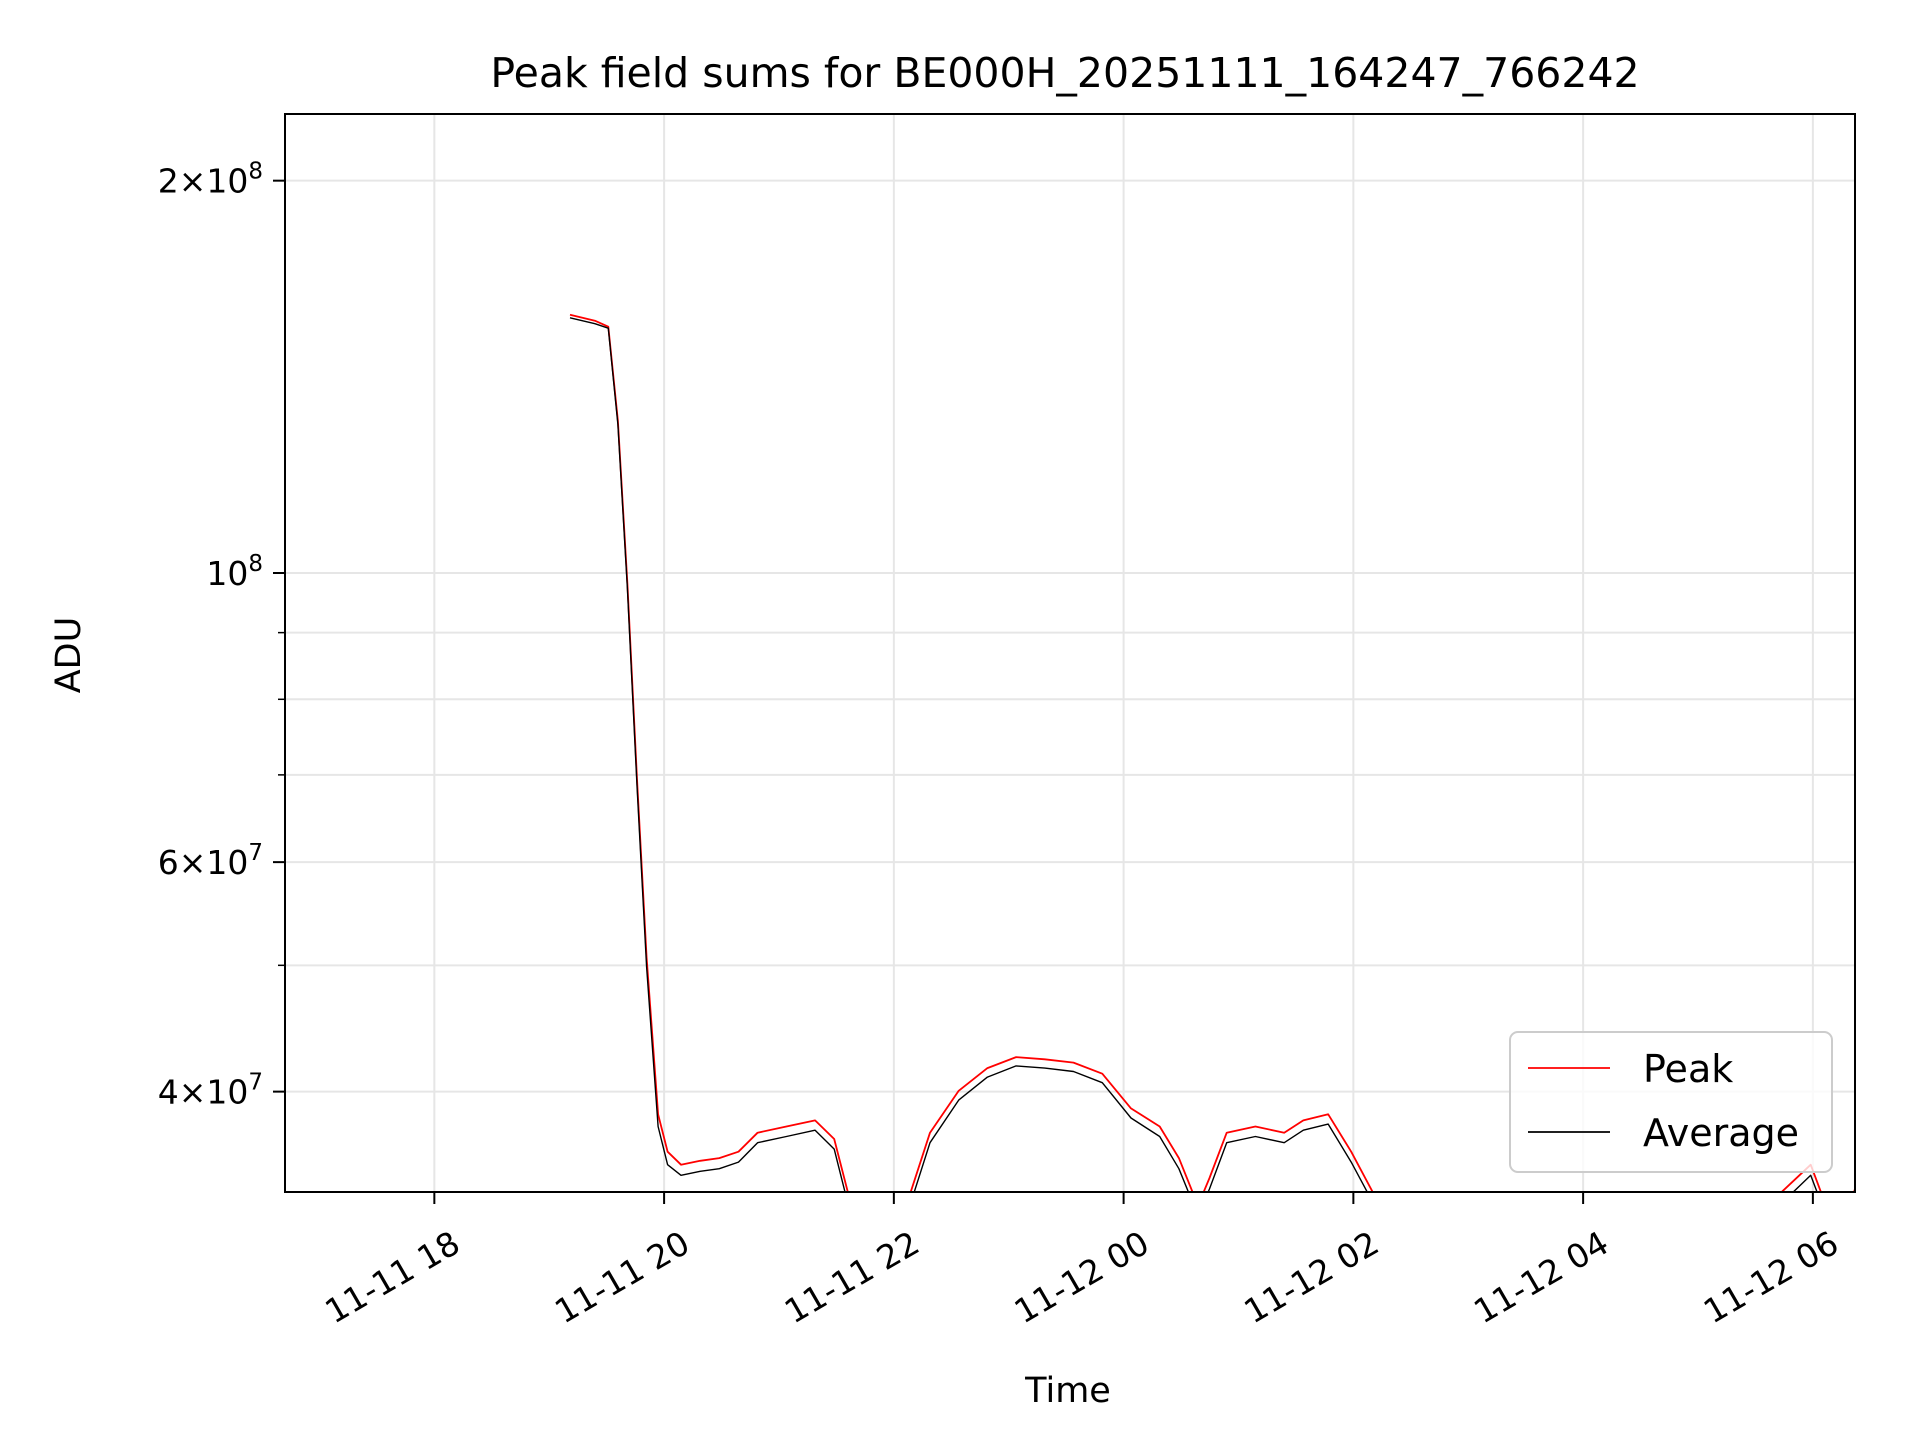  Describe the element at coordinates (1067, 1391) in the screenshot. I see `x-axis-label: Time` at that location.